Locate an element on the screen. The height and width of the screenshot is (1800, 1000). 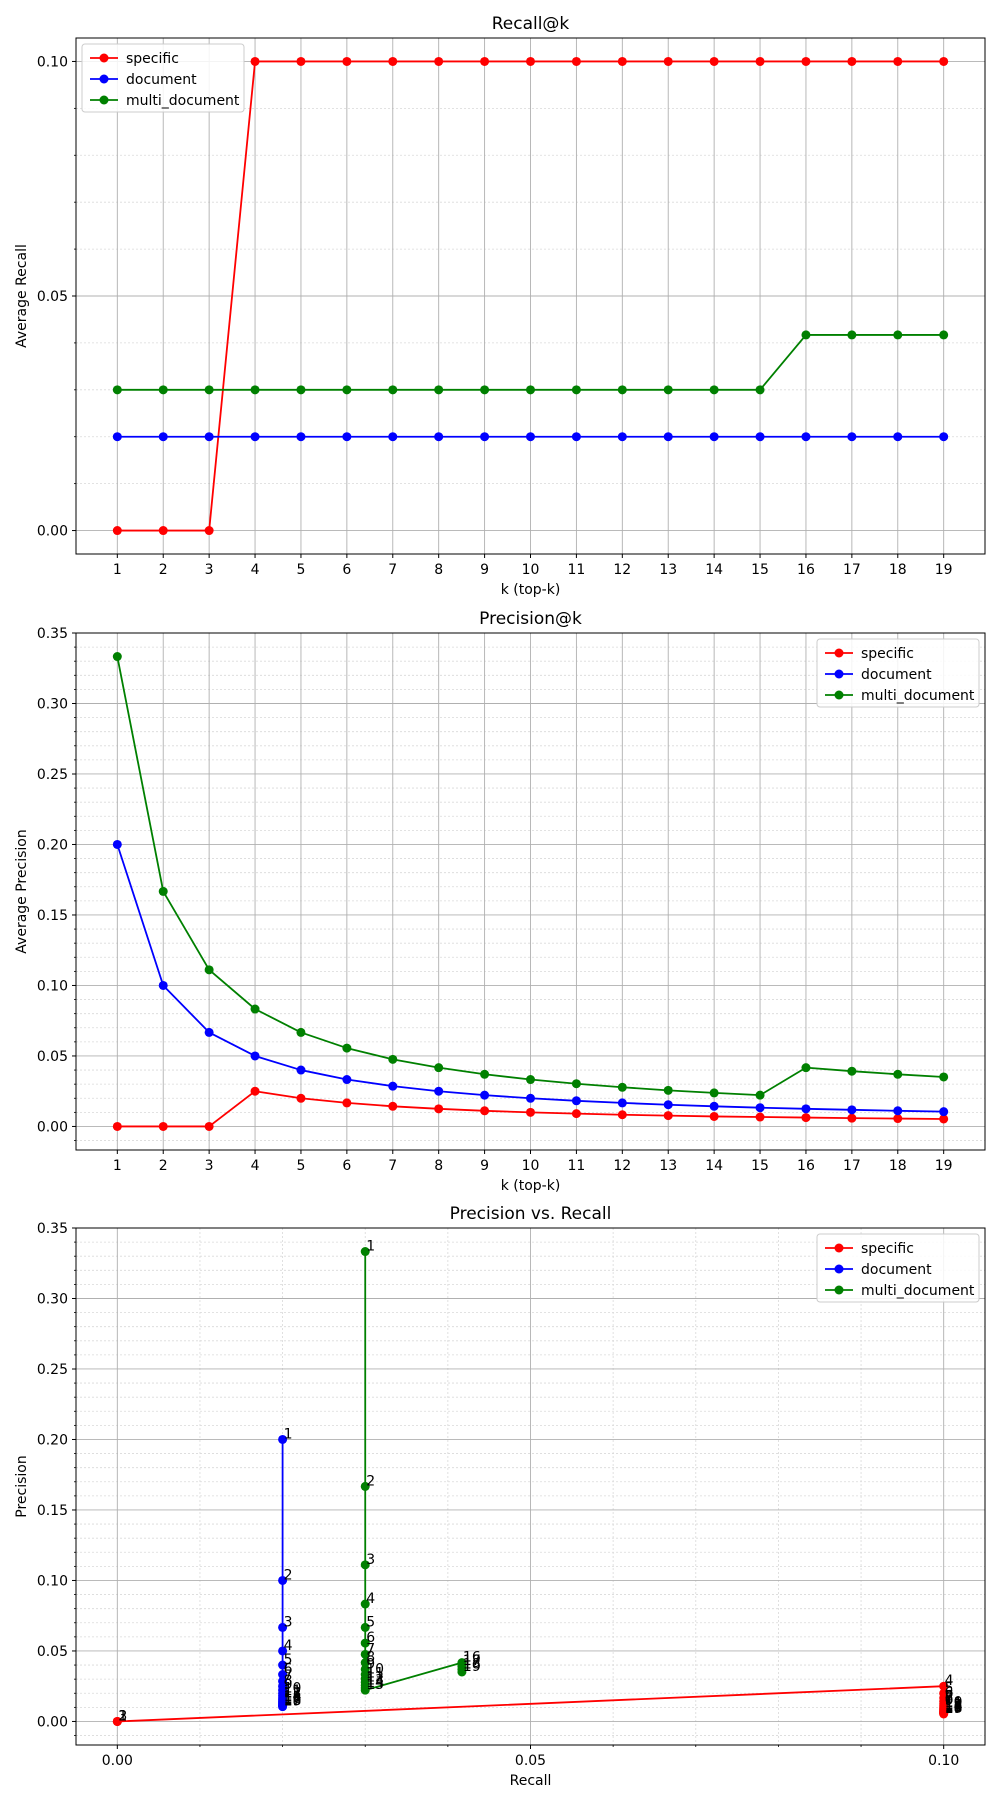
x-tick-label: 13 is located at coordinates (668, 570).